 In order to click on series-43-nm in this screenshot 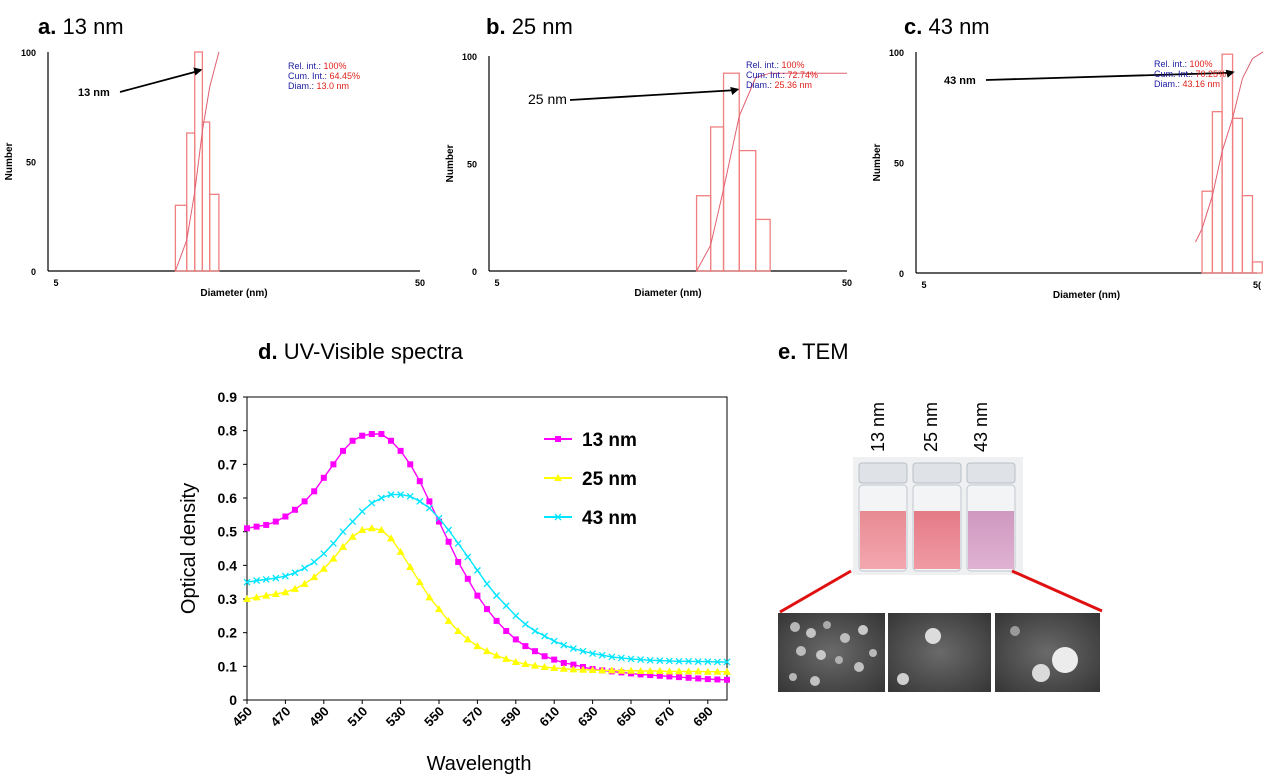, I will do `click(487, 578)`.